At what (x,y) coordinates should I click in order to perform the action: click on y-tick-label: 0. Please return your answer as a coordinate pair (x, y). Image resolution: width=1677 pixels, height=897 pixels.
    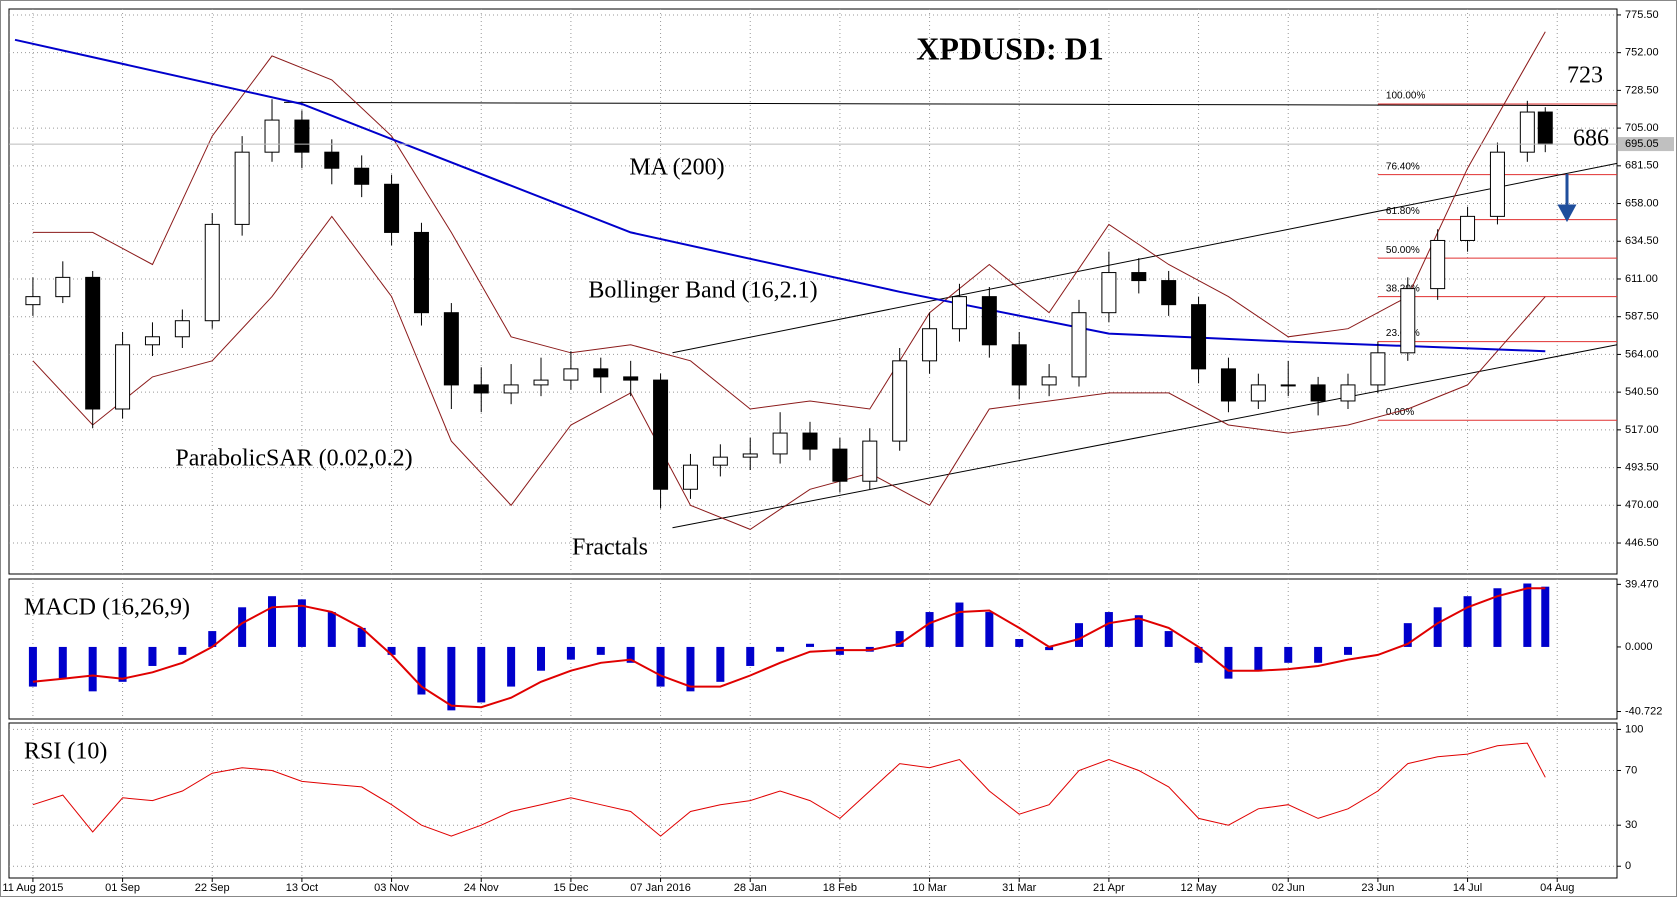
    Looking at the image, I should click on (1628, 866).